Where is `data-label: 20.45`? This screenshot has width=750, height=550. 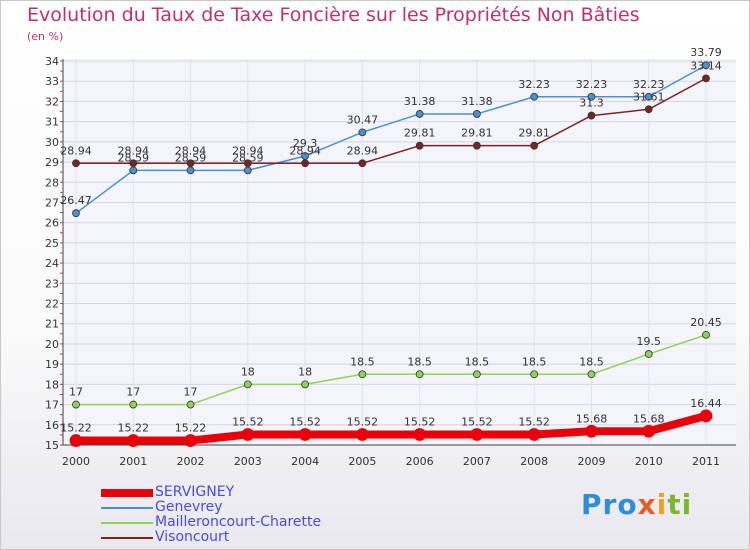 data-label: 20.45 is located at coordinates (706, 322).